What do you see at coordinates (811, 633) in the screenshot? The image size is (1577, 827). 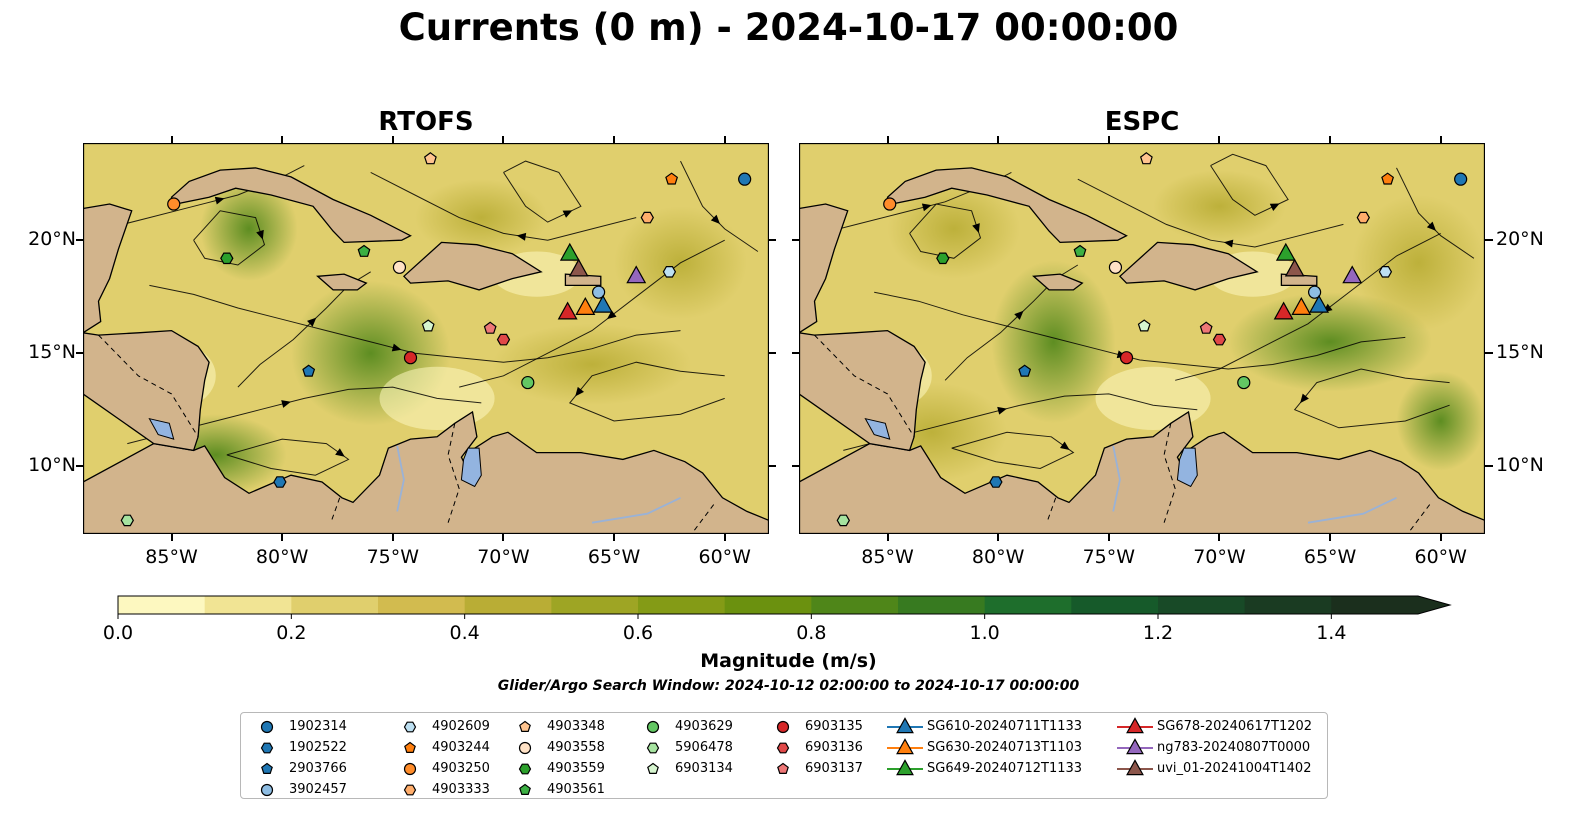 I see `colorbar-tick-label: 0.8` at bounding box center [811, 633].